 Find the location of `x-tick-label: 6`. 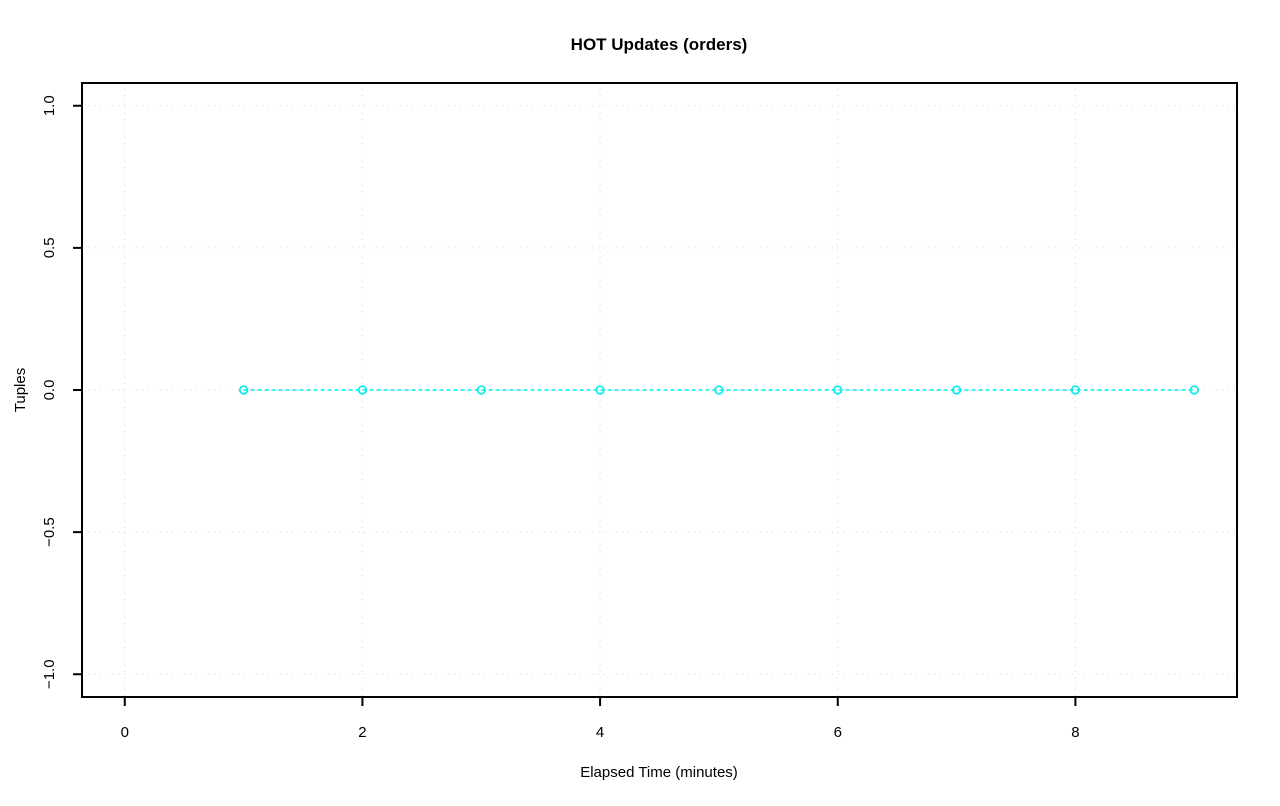

x-tick-label: 6 is located at coordinates (838, 732).